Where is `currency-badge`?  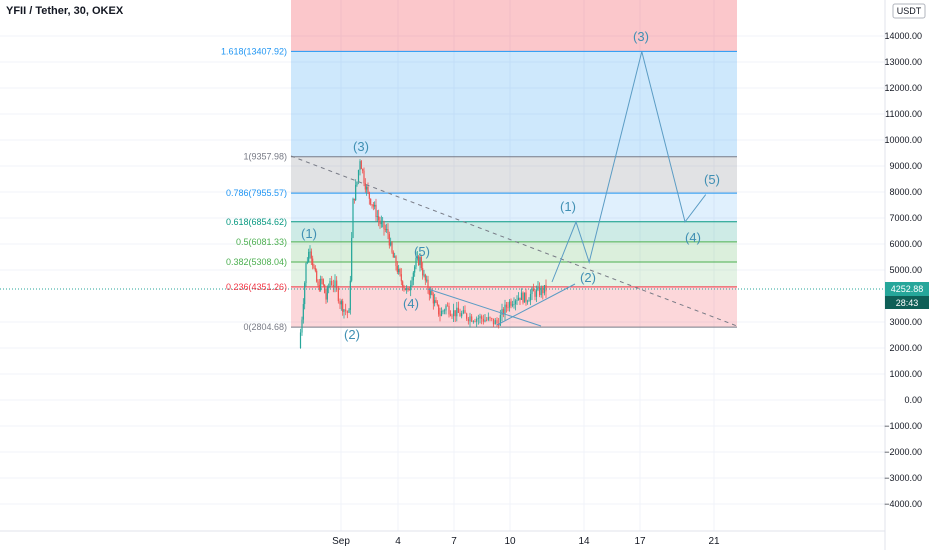
currency-badge is located at coordinates (909, 11).